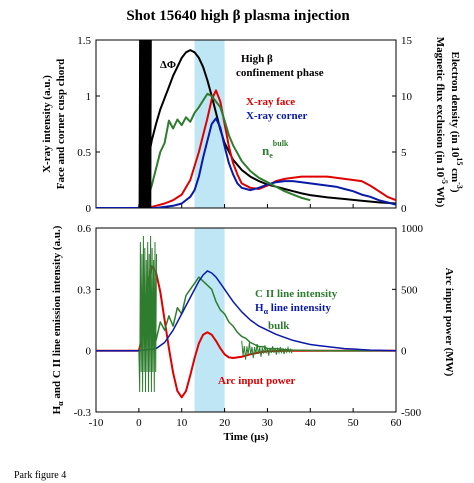 This screenshot has width=474, height=483. I want to click on footnote: Park figure 4, so click(40, 475).